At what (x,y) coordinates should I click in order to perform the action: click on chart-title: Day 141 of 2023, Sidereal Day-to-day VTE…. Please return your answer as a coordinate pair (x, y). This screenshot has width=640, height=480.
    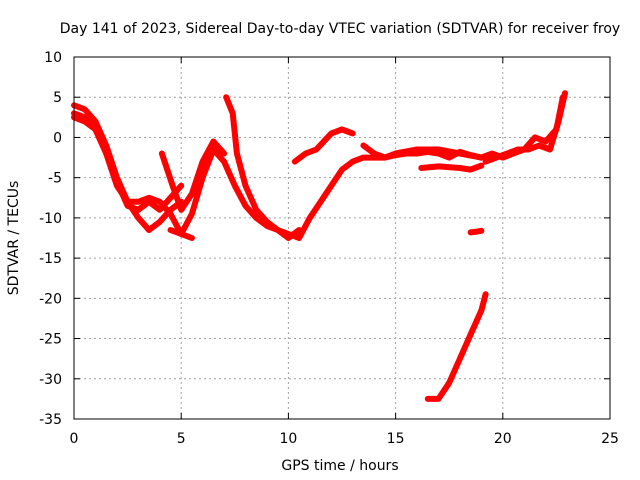
    Looking at the image, I should click on (340, 29).